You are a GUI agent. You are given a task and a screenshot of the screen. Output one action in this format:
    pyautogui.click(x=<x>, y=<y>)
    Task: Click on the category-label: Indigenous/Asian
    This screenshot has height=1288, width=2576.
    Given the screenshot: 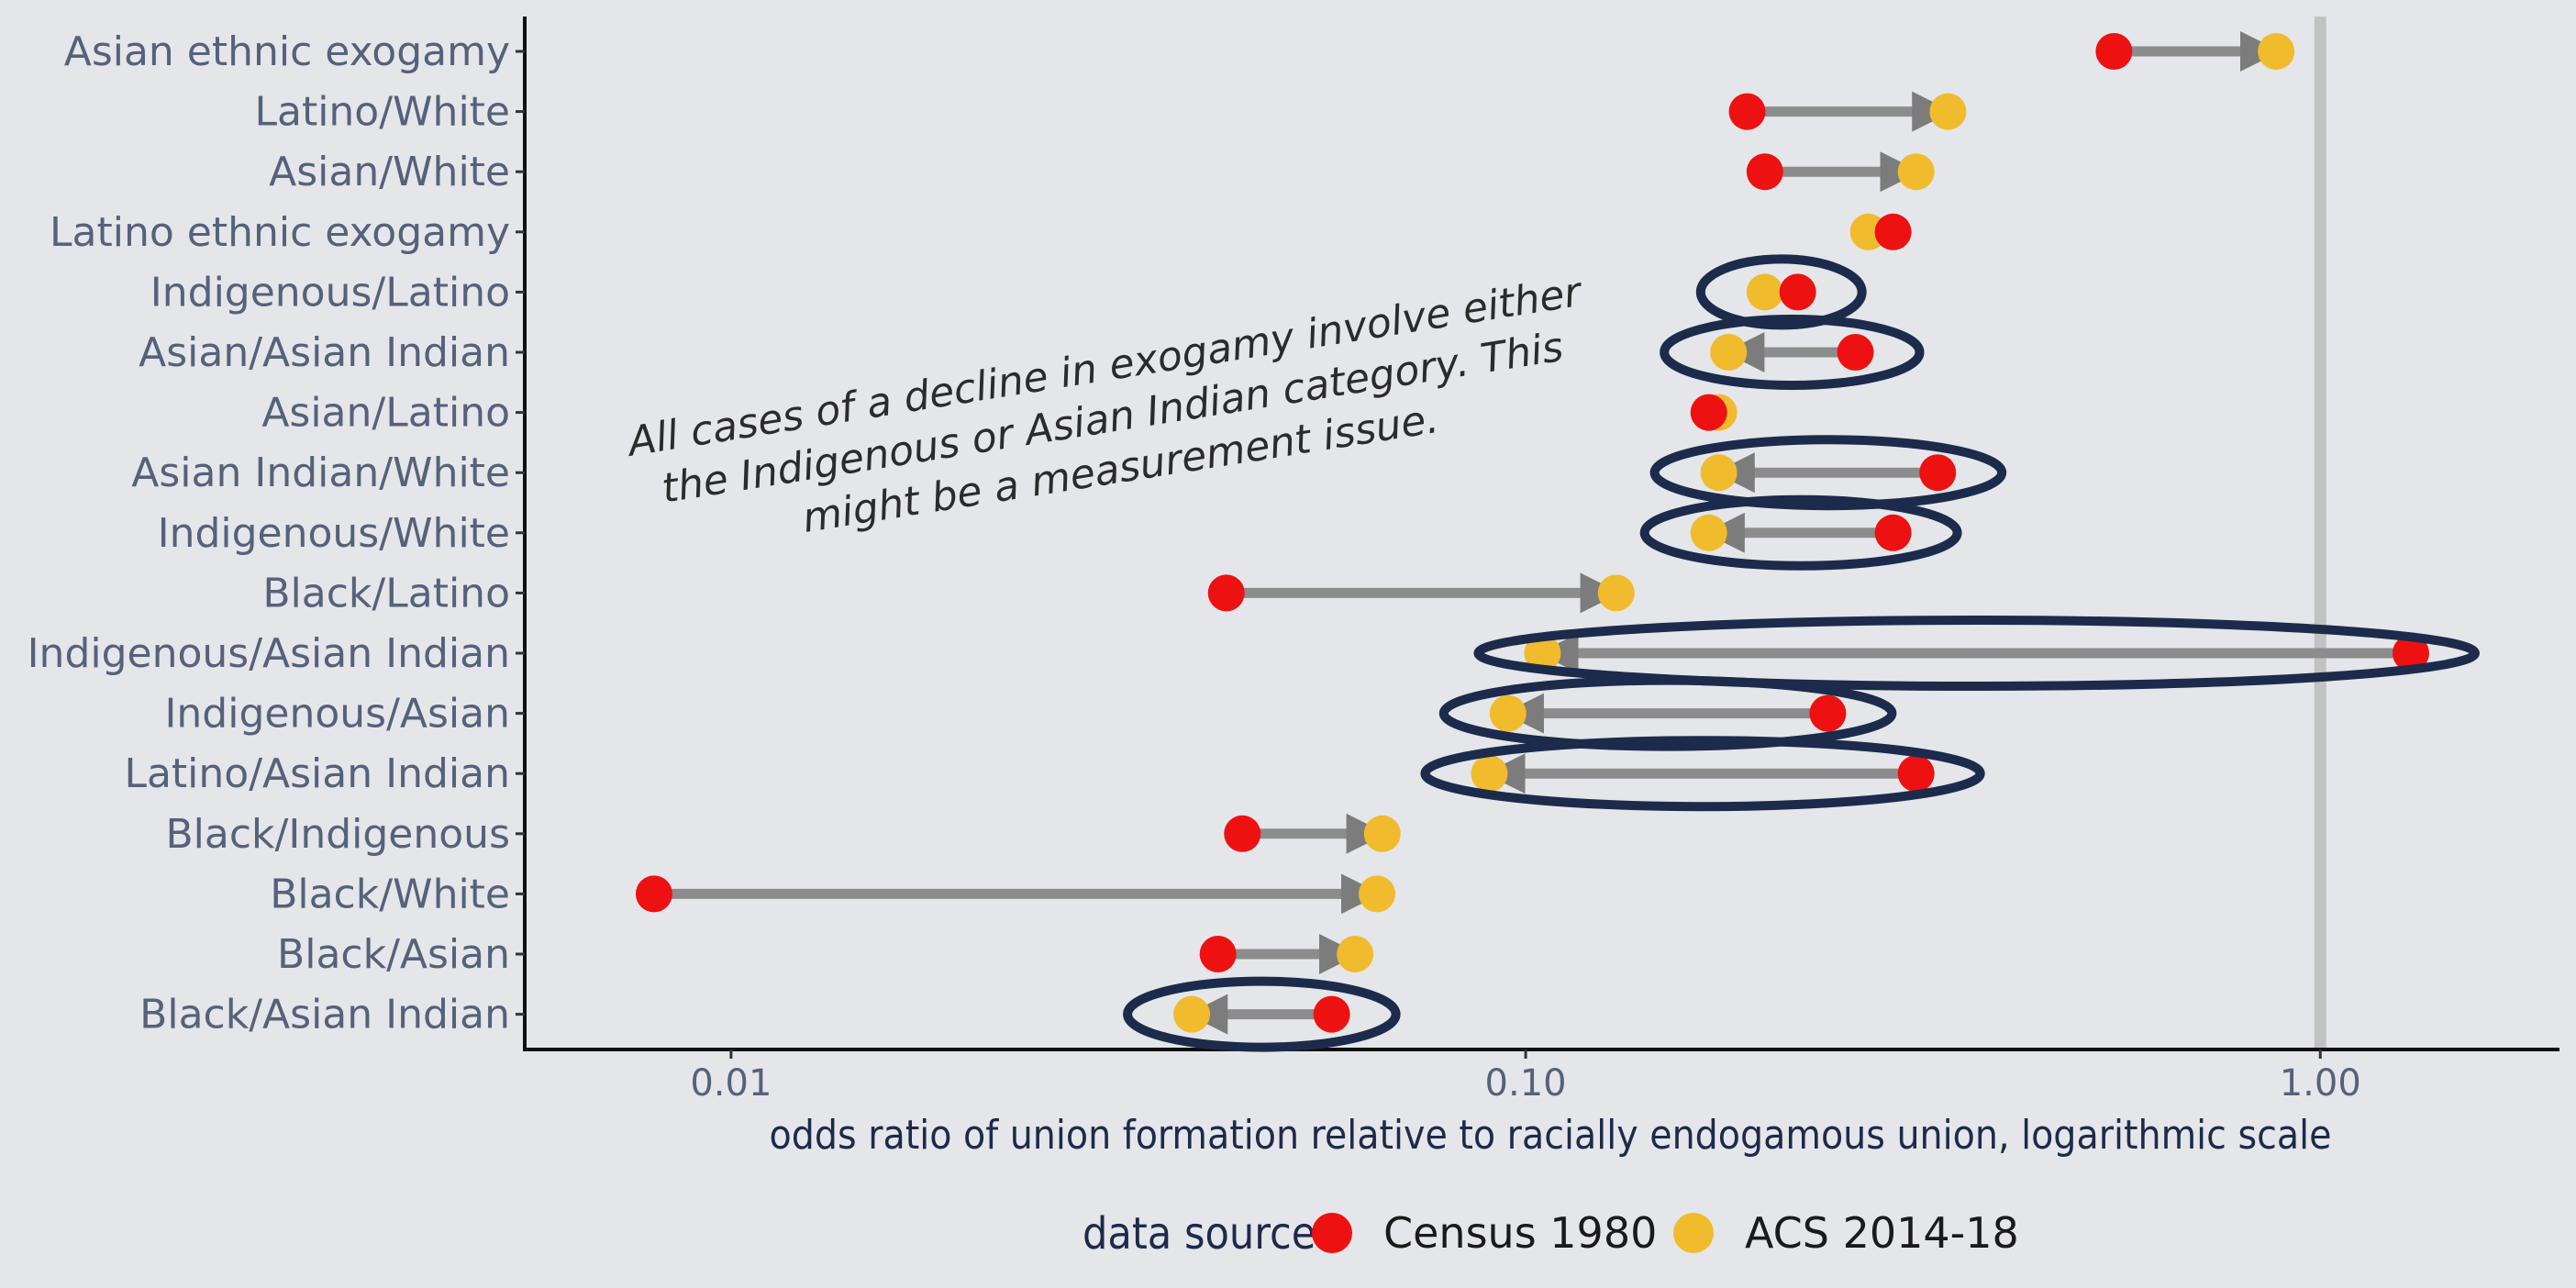 What is the action you would take?
    pyautogui.click(x=337, y=714)
    